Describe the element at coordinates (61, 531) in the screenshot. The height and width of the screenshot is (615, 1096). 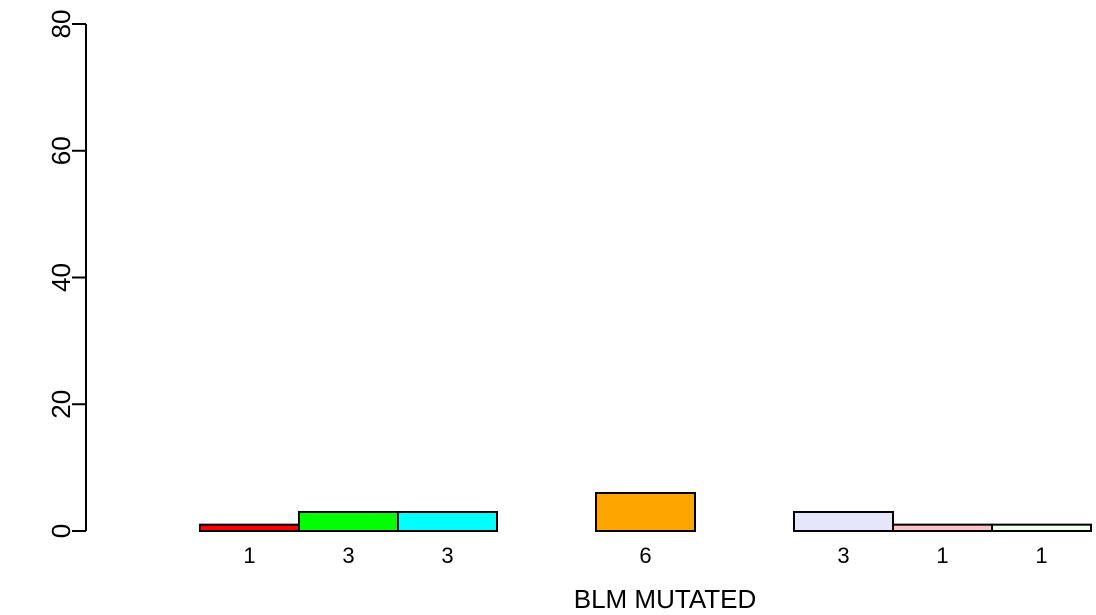
I see `y-tick-label: 0` at that location.